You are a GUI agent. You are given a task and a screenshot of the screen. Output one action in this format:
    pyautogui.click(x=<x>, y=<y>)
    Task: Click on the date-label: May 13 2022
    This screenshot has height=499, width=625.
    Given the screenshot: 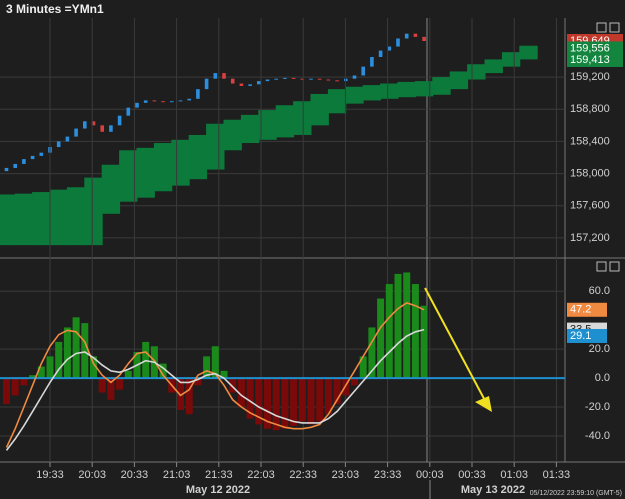 What is the action you would take?
    pyautogui.click(x=493, y=490)
    